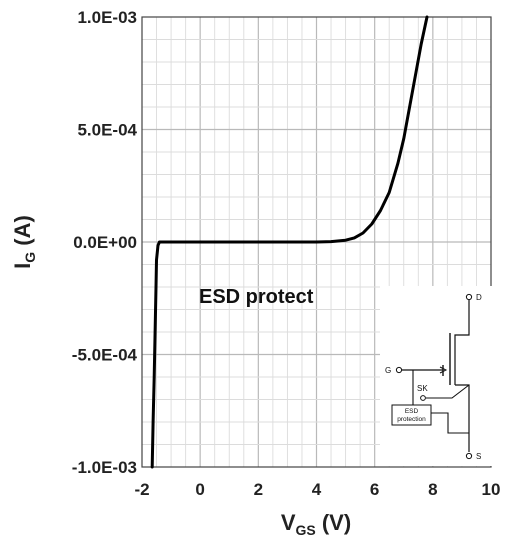 Image resolution: width=513 pixels, height=539 pixels. What do you see at coordinates (107, 130) in the screenshot?
I see `y-tick-label: 5.0E-04` at bounding box center [107, 130].